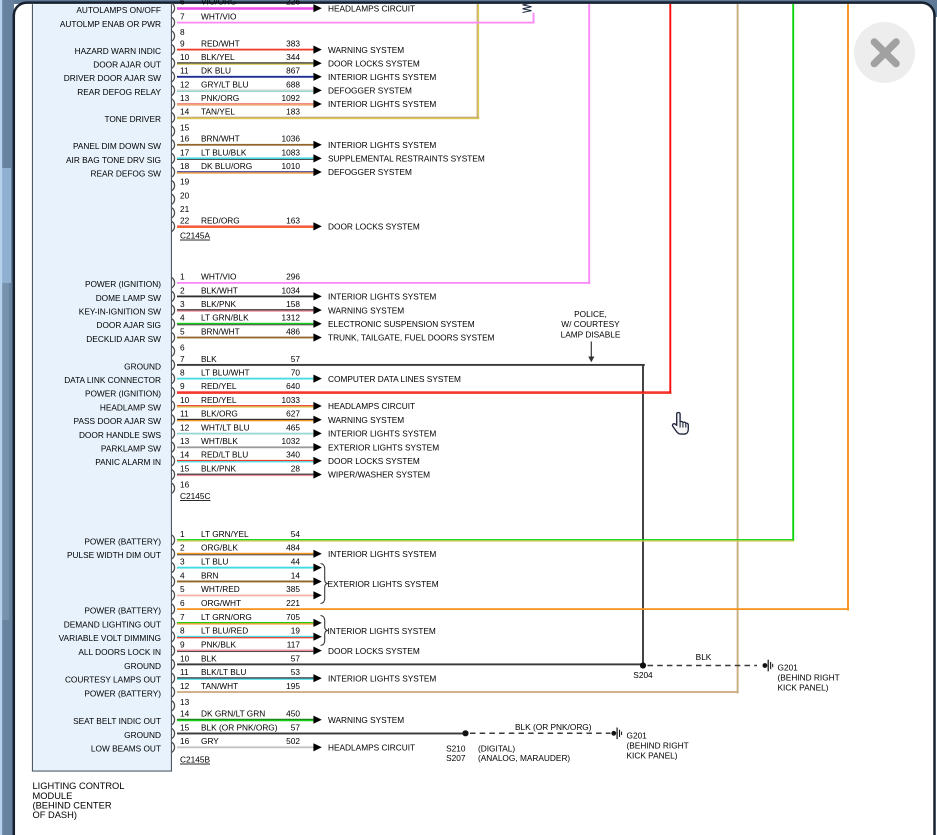  Describe the element at coordinates (123, 339) in the screenshot. I see `svg-text: DECKLID AJAR SW` at that location.